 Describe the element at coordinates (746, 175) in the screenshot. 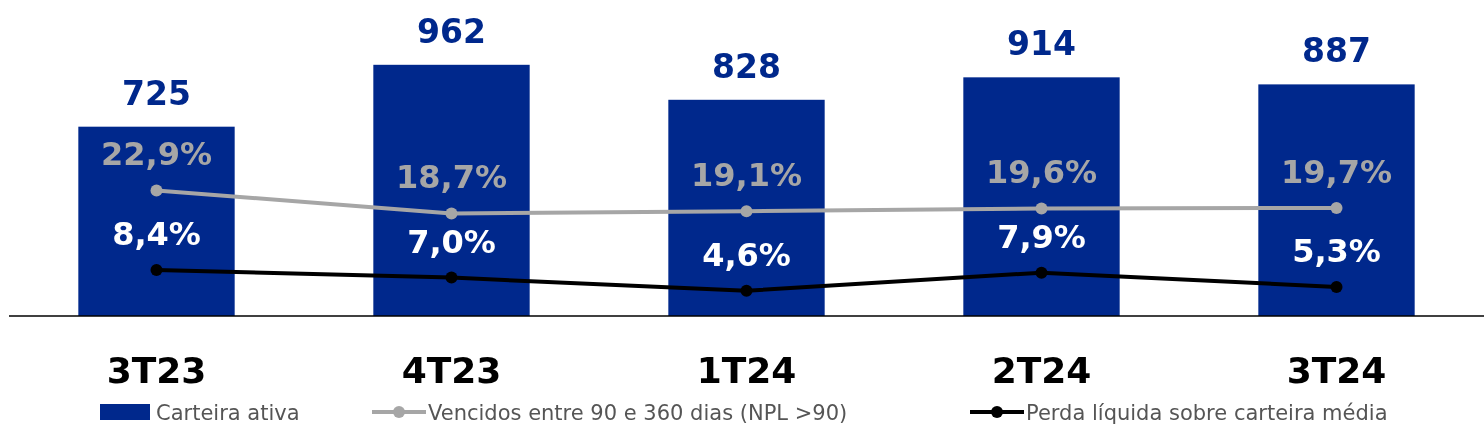

I see `data-label: 19,1%` at that location.